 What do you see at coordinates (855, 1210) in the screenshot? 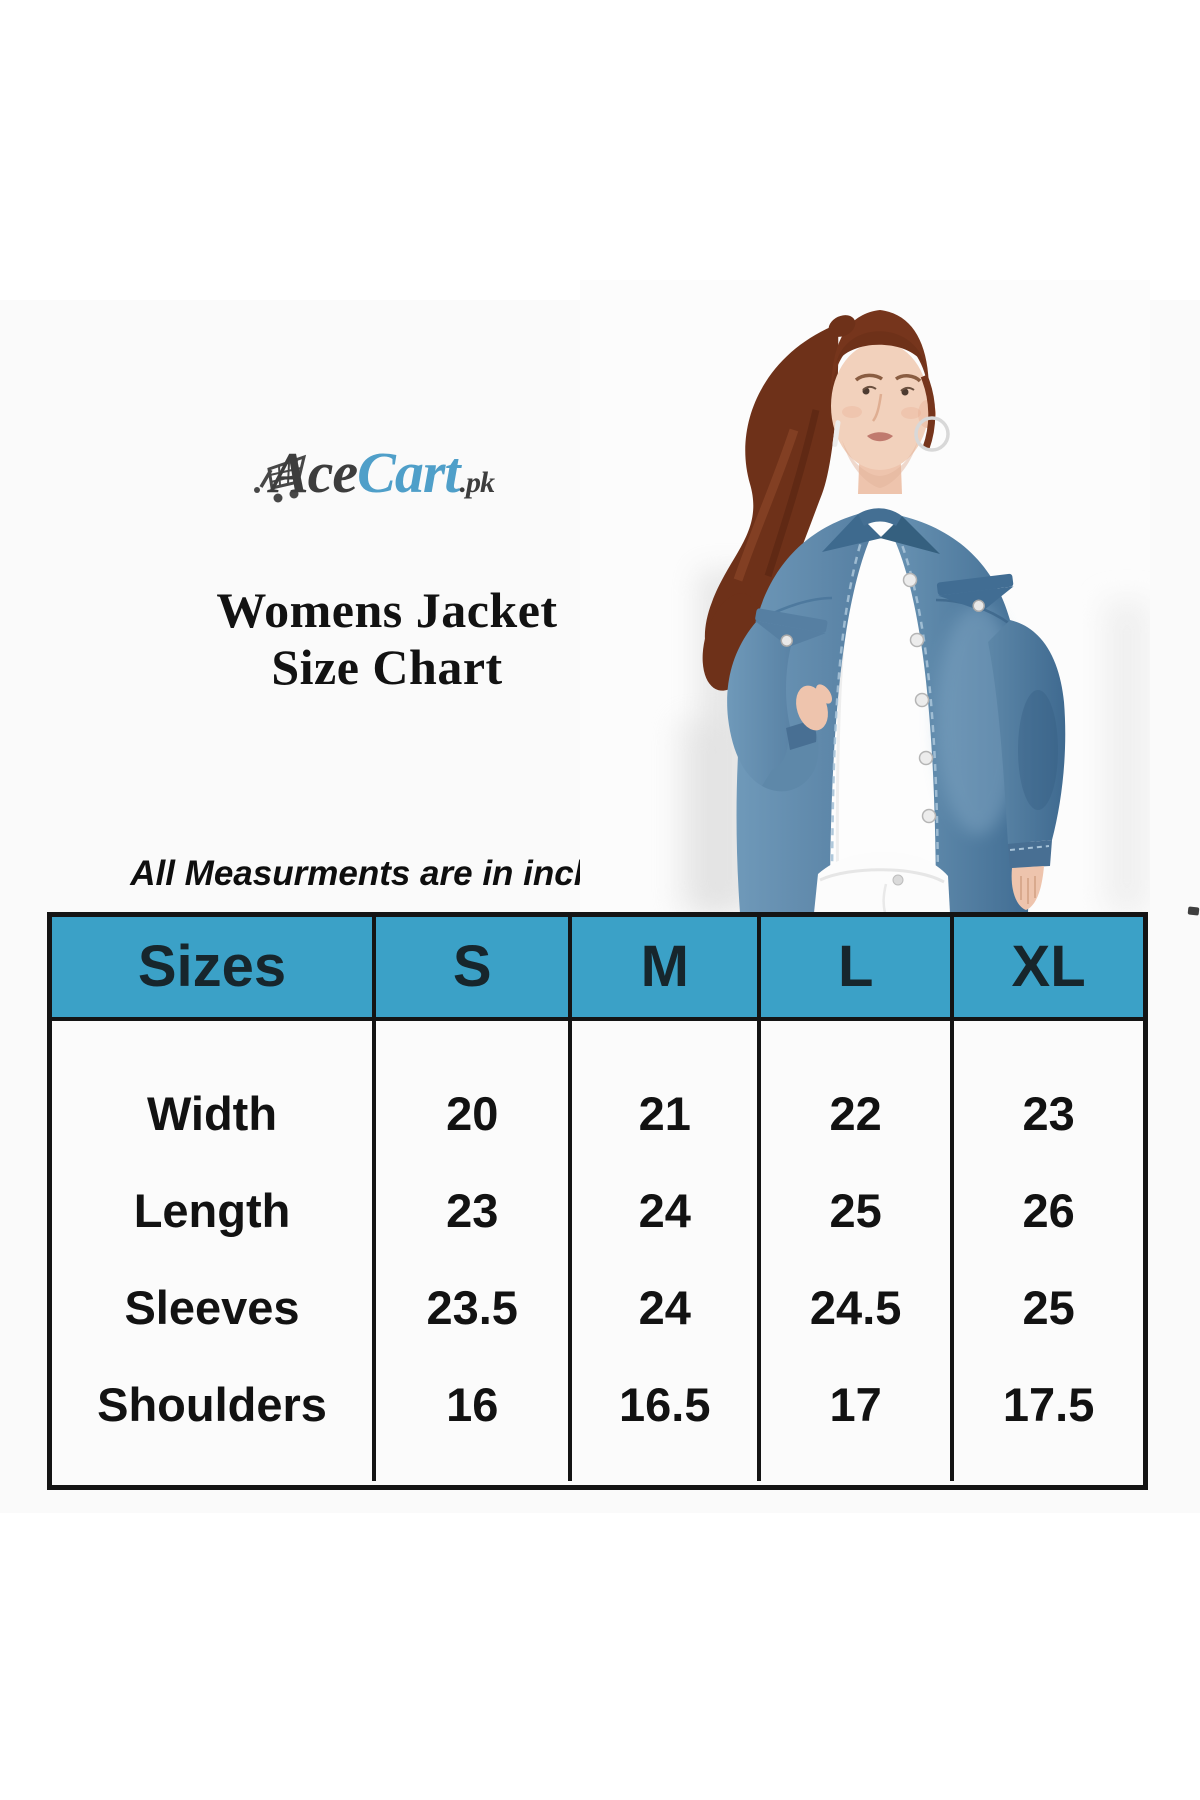
I see `cell-length-l: 25` at bounding box center [855, 1210].